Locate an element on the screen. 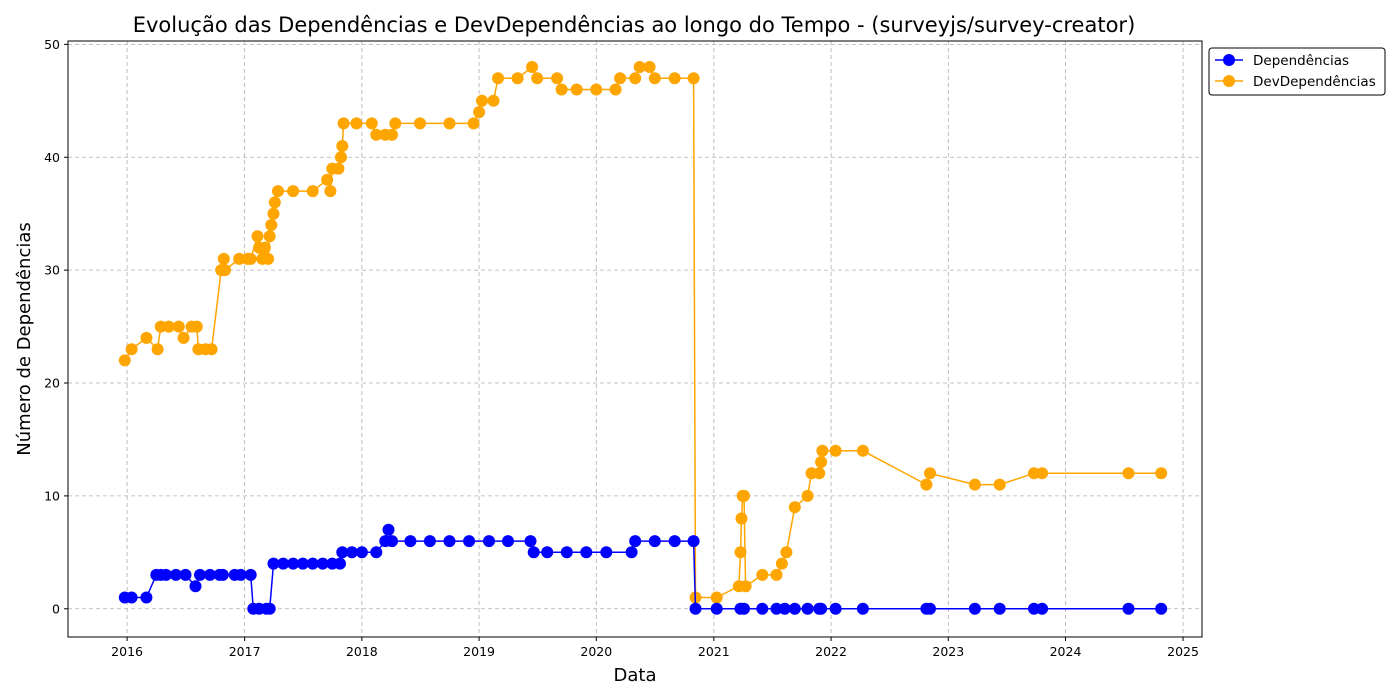 This screenshot has width=1400, height=700. x-tick-label: 2025 is located at coordinates (1183, 651).